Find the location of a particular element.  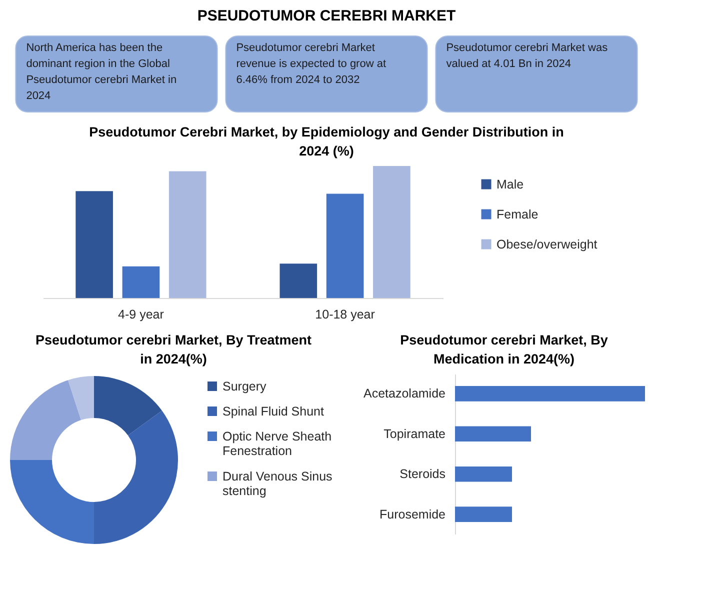

legend-label: Surgery is located at coordinates (245, 386).